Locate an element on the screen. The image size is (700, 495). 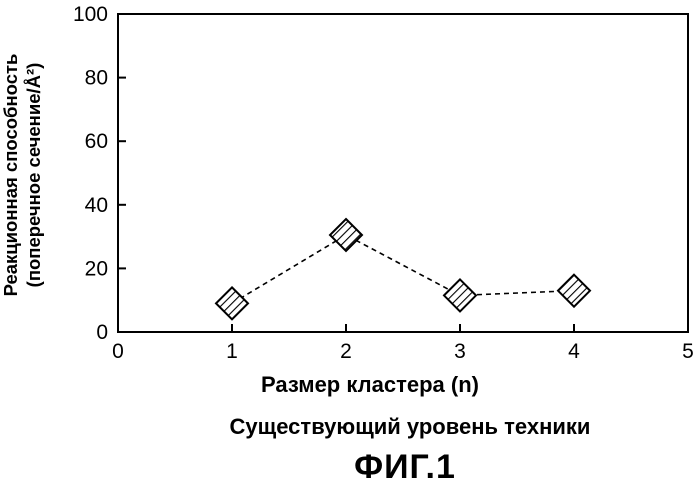
y-tick-label: 0 is located at coordinates (102, 332).